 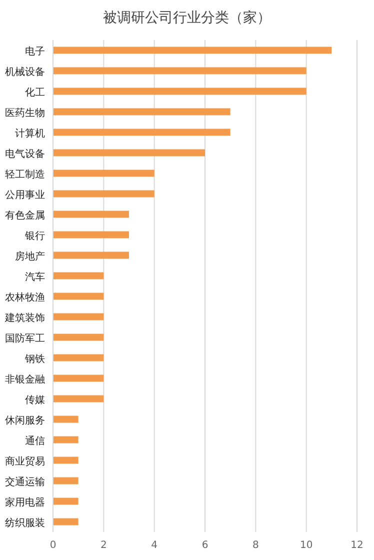 I want to click on y-tick-label: 汽车, so click(x=35, y=276).